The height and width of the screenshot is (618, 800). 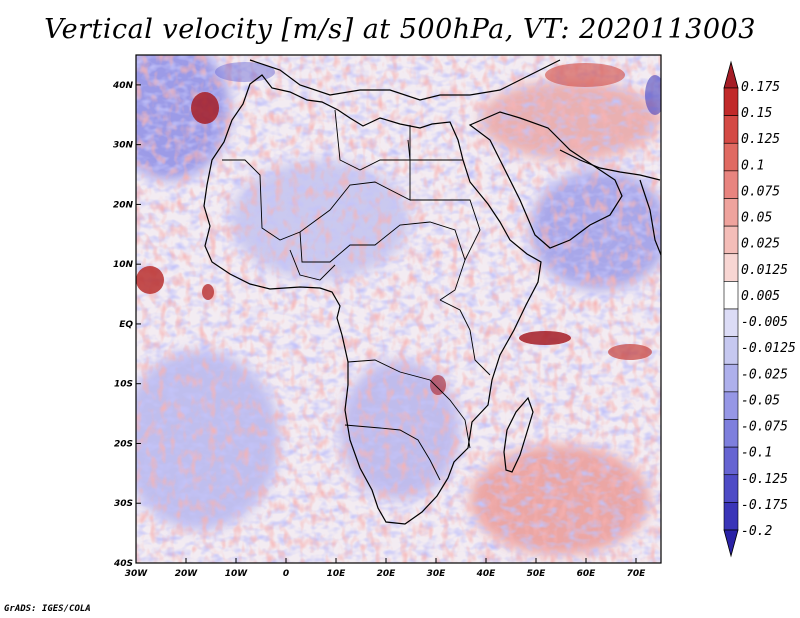 What do you see at coordinates (764, 427) in the screenshot?
I see `colorbar-label: -0.075` at bounding box center [764, 427].